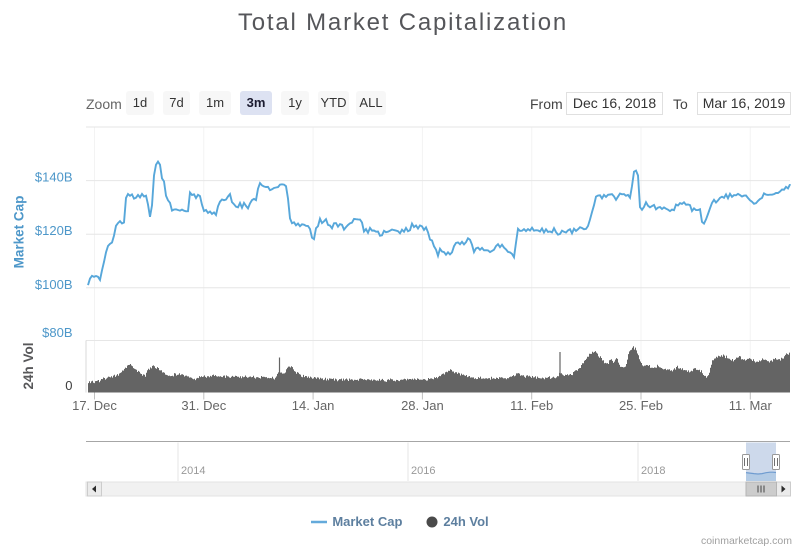 This screenshot has width=800, height=550. What do you see at coordinates (19, 232) in the screenshot?
I see `svg-text: Market Cap` at bounding box center [19, 232].